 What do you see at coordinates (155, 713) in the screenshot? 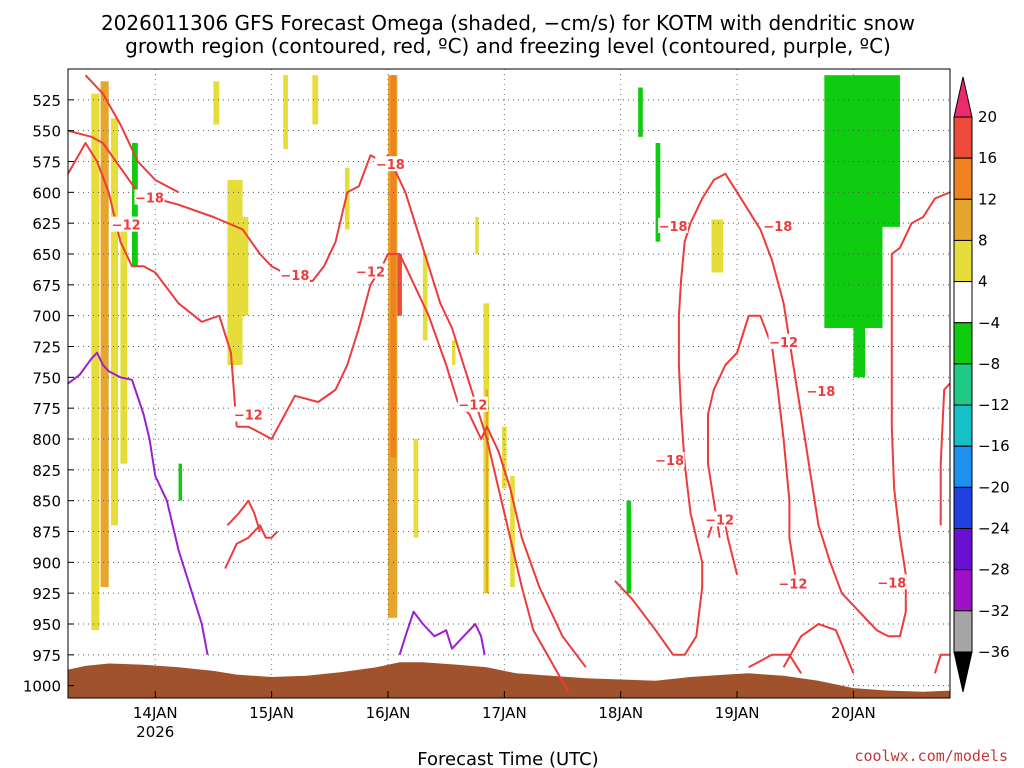
I see `x-tick-label-0: 14JAN` at bounding box center [155, 713].